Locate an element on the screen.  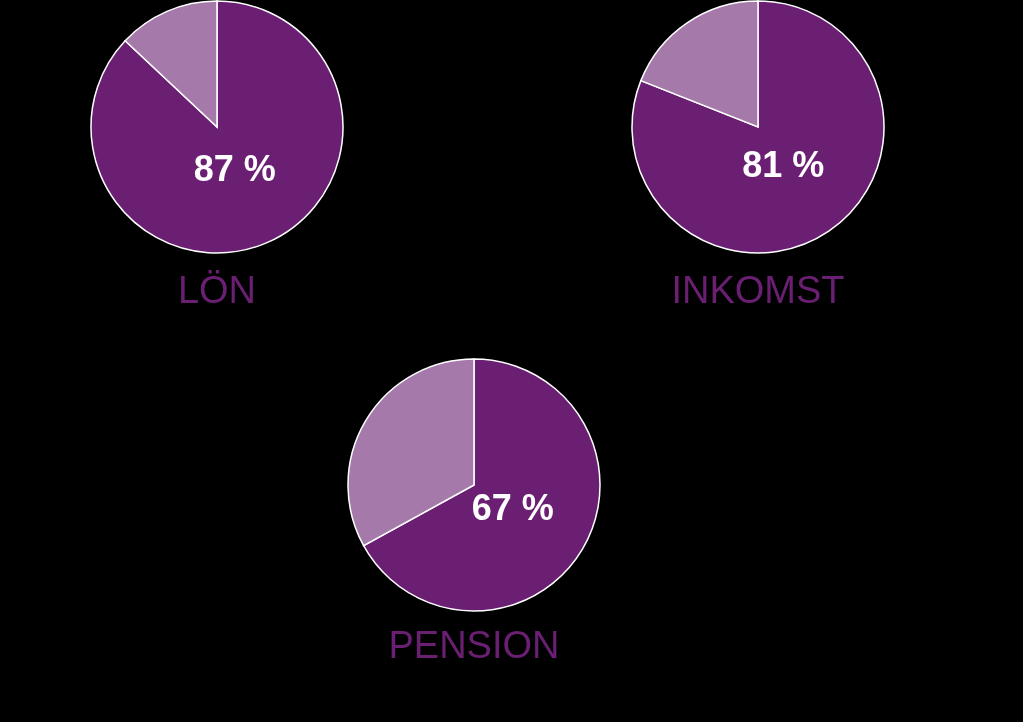
text: PENSION is located at coordinates (474, 645).